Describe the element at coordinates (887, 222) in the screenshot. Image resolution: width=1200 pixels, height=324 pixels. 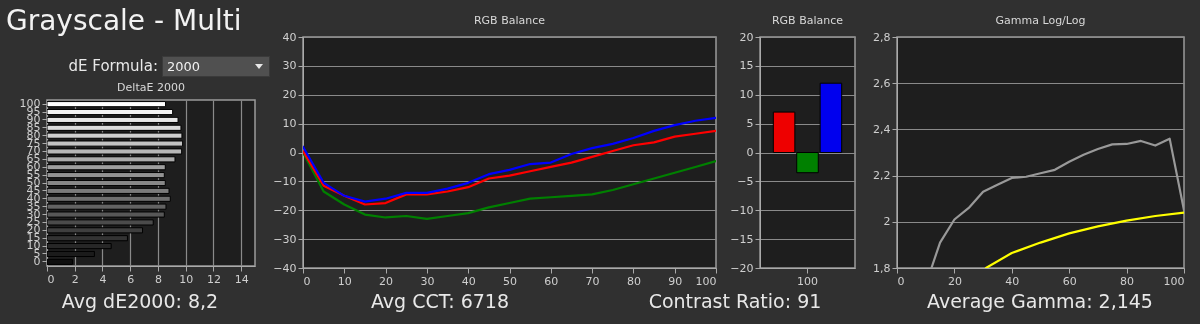
I see `y-tick-label: 2` at that location.